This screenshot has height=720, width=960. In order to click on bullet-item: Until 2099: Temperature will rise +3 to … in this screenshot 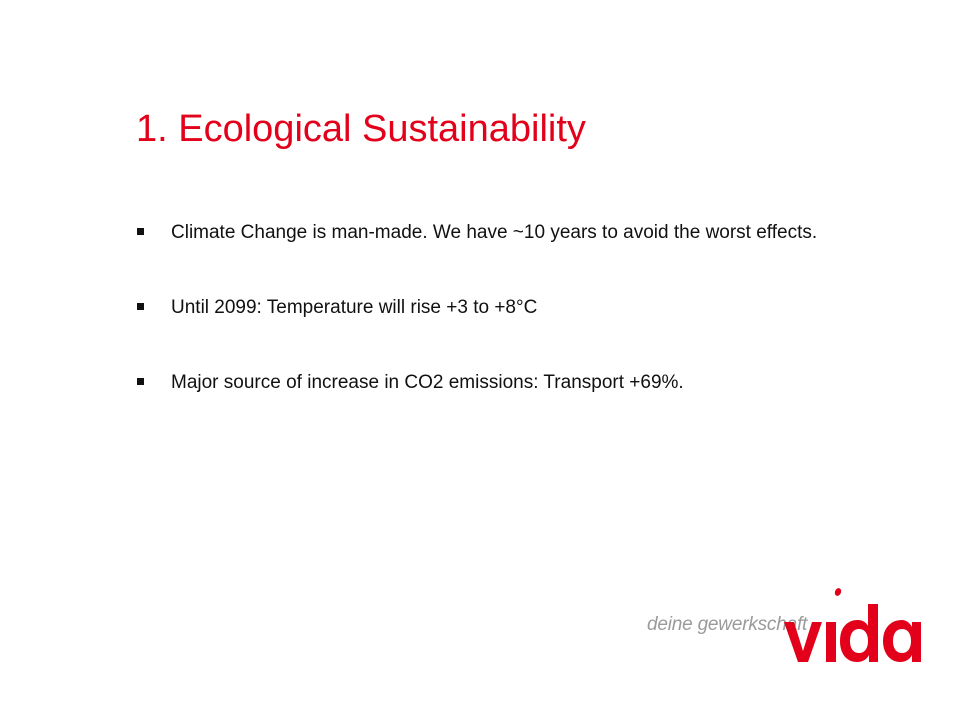, I will do `click(494, 307)`.